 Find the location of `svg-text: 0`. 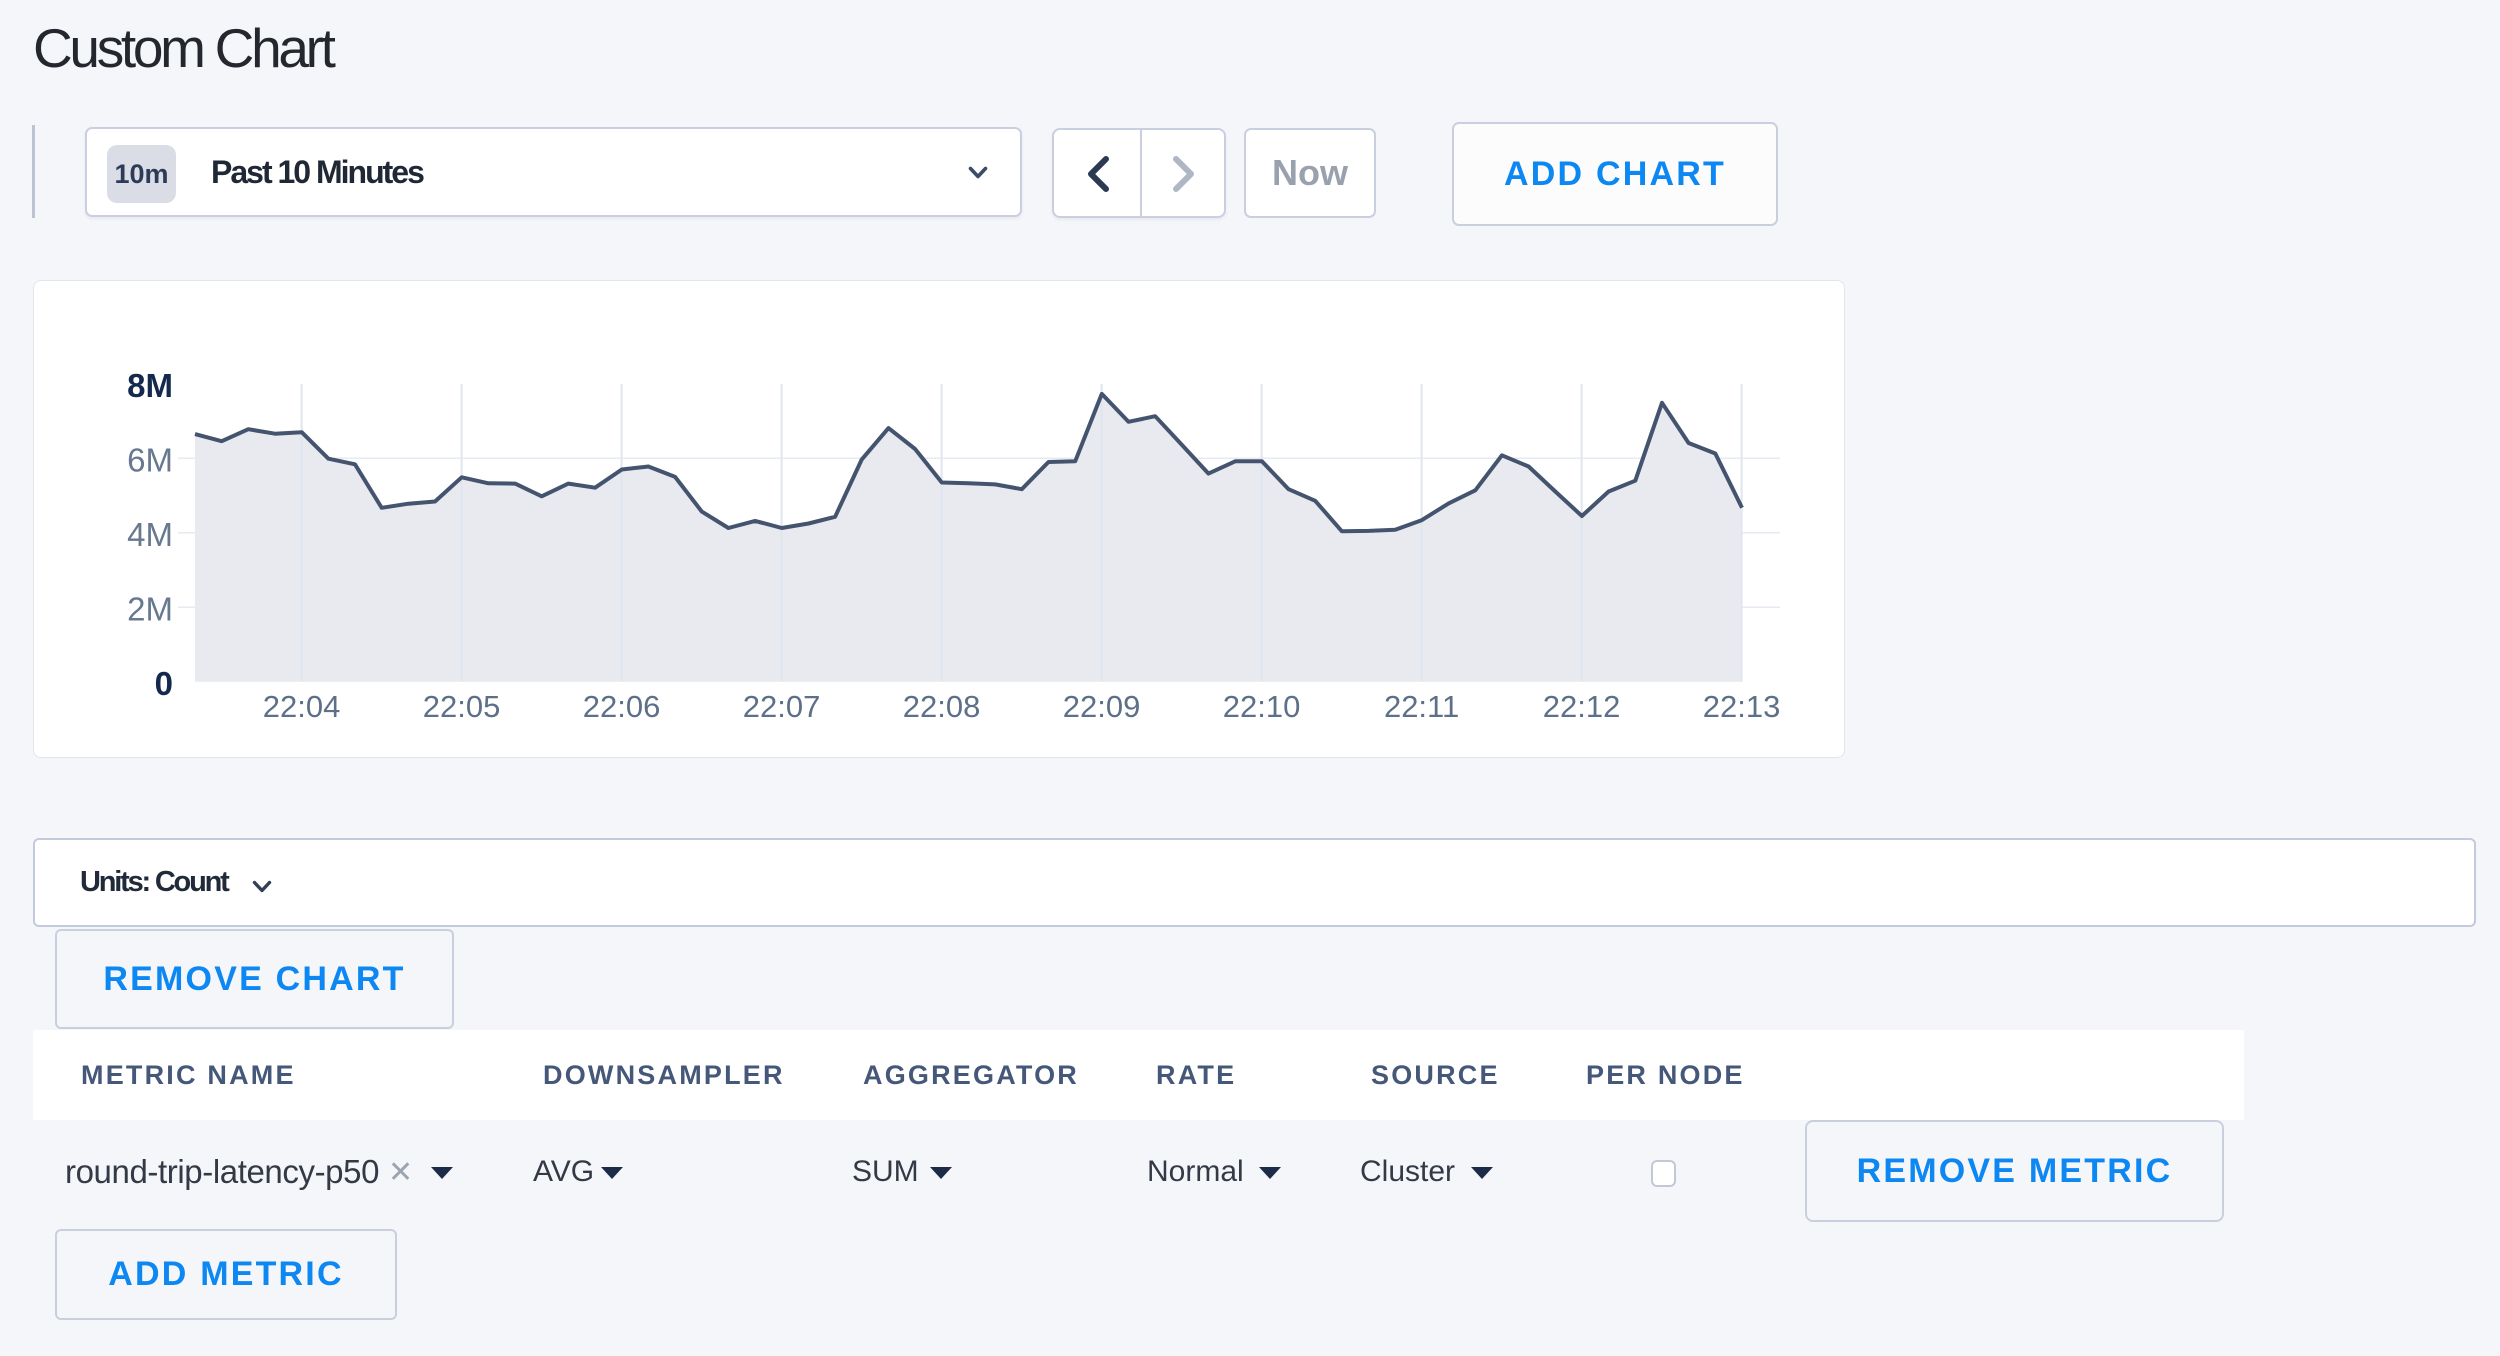

svg-text: 0 is located at coordinates (164, 683).